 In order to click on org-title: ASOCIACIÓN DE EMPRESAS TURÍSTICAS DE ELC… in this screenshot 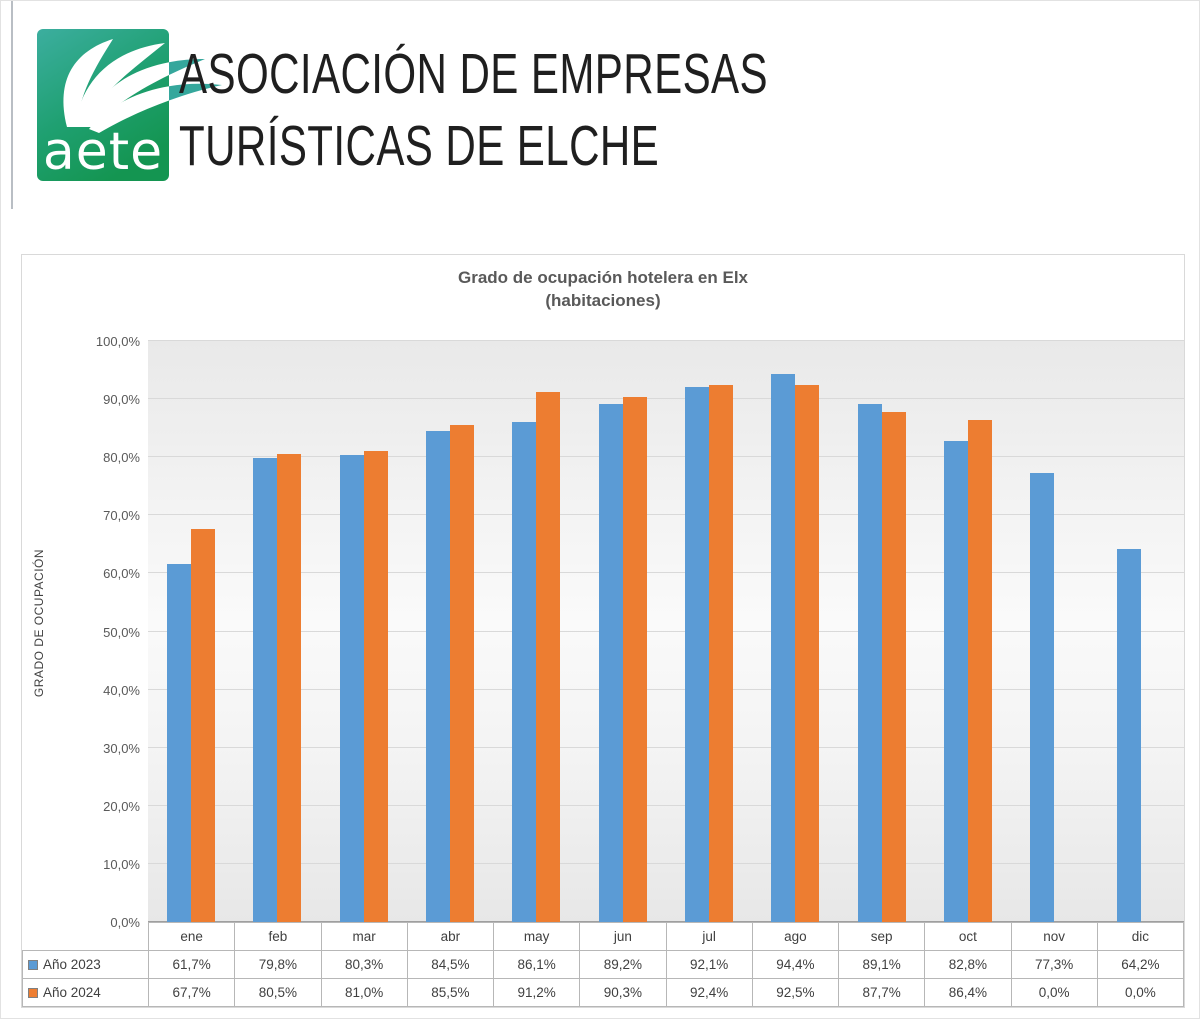, I will do `click(473, 111)`.